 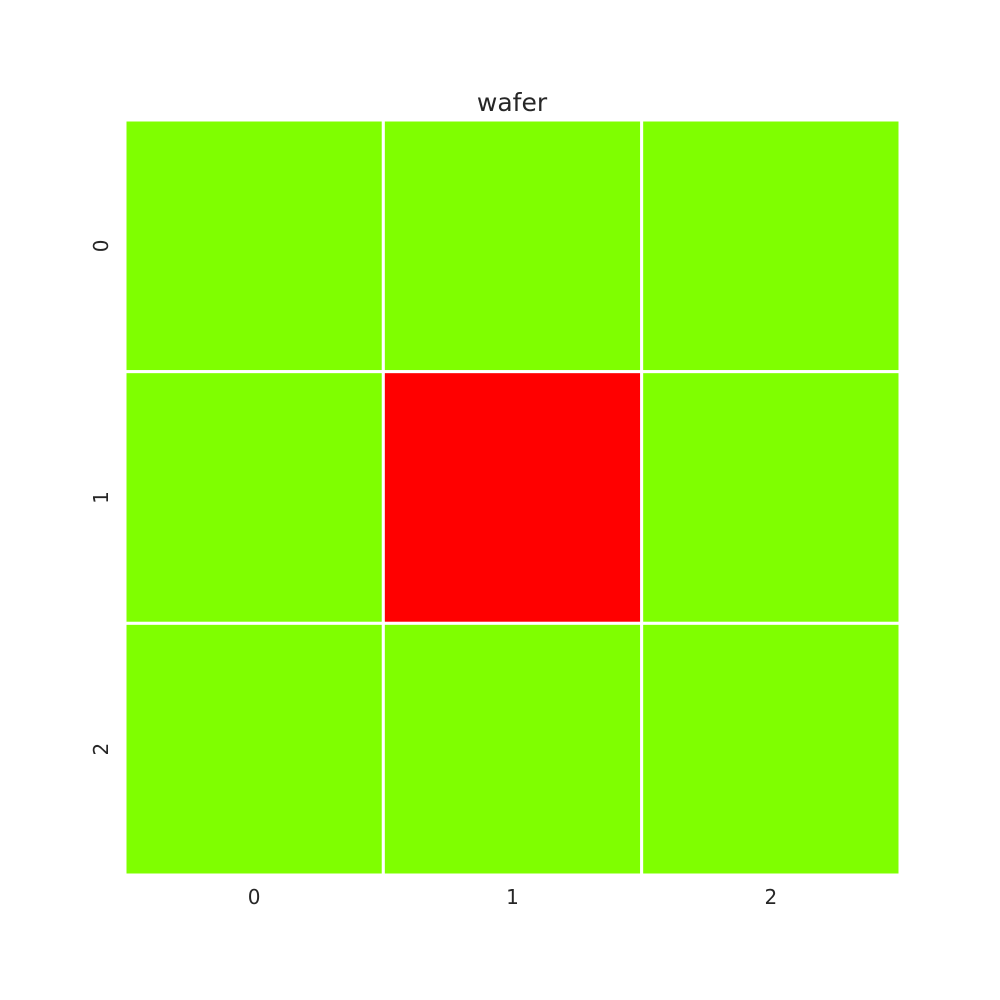 I want to click on y-tick-label: 0, so click(x=101, y=245).